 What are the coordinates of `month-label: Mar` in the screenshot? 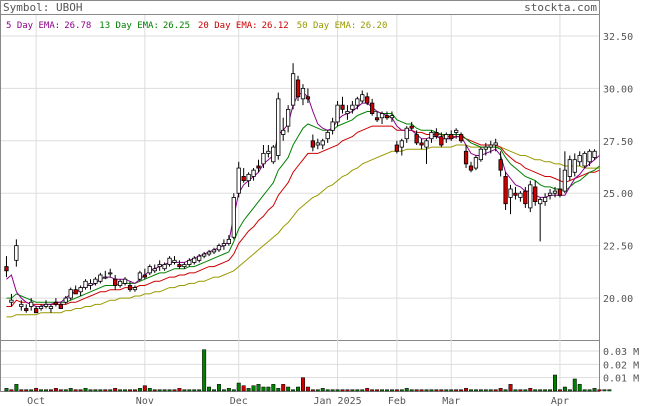 It's located at (451, 401).